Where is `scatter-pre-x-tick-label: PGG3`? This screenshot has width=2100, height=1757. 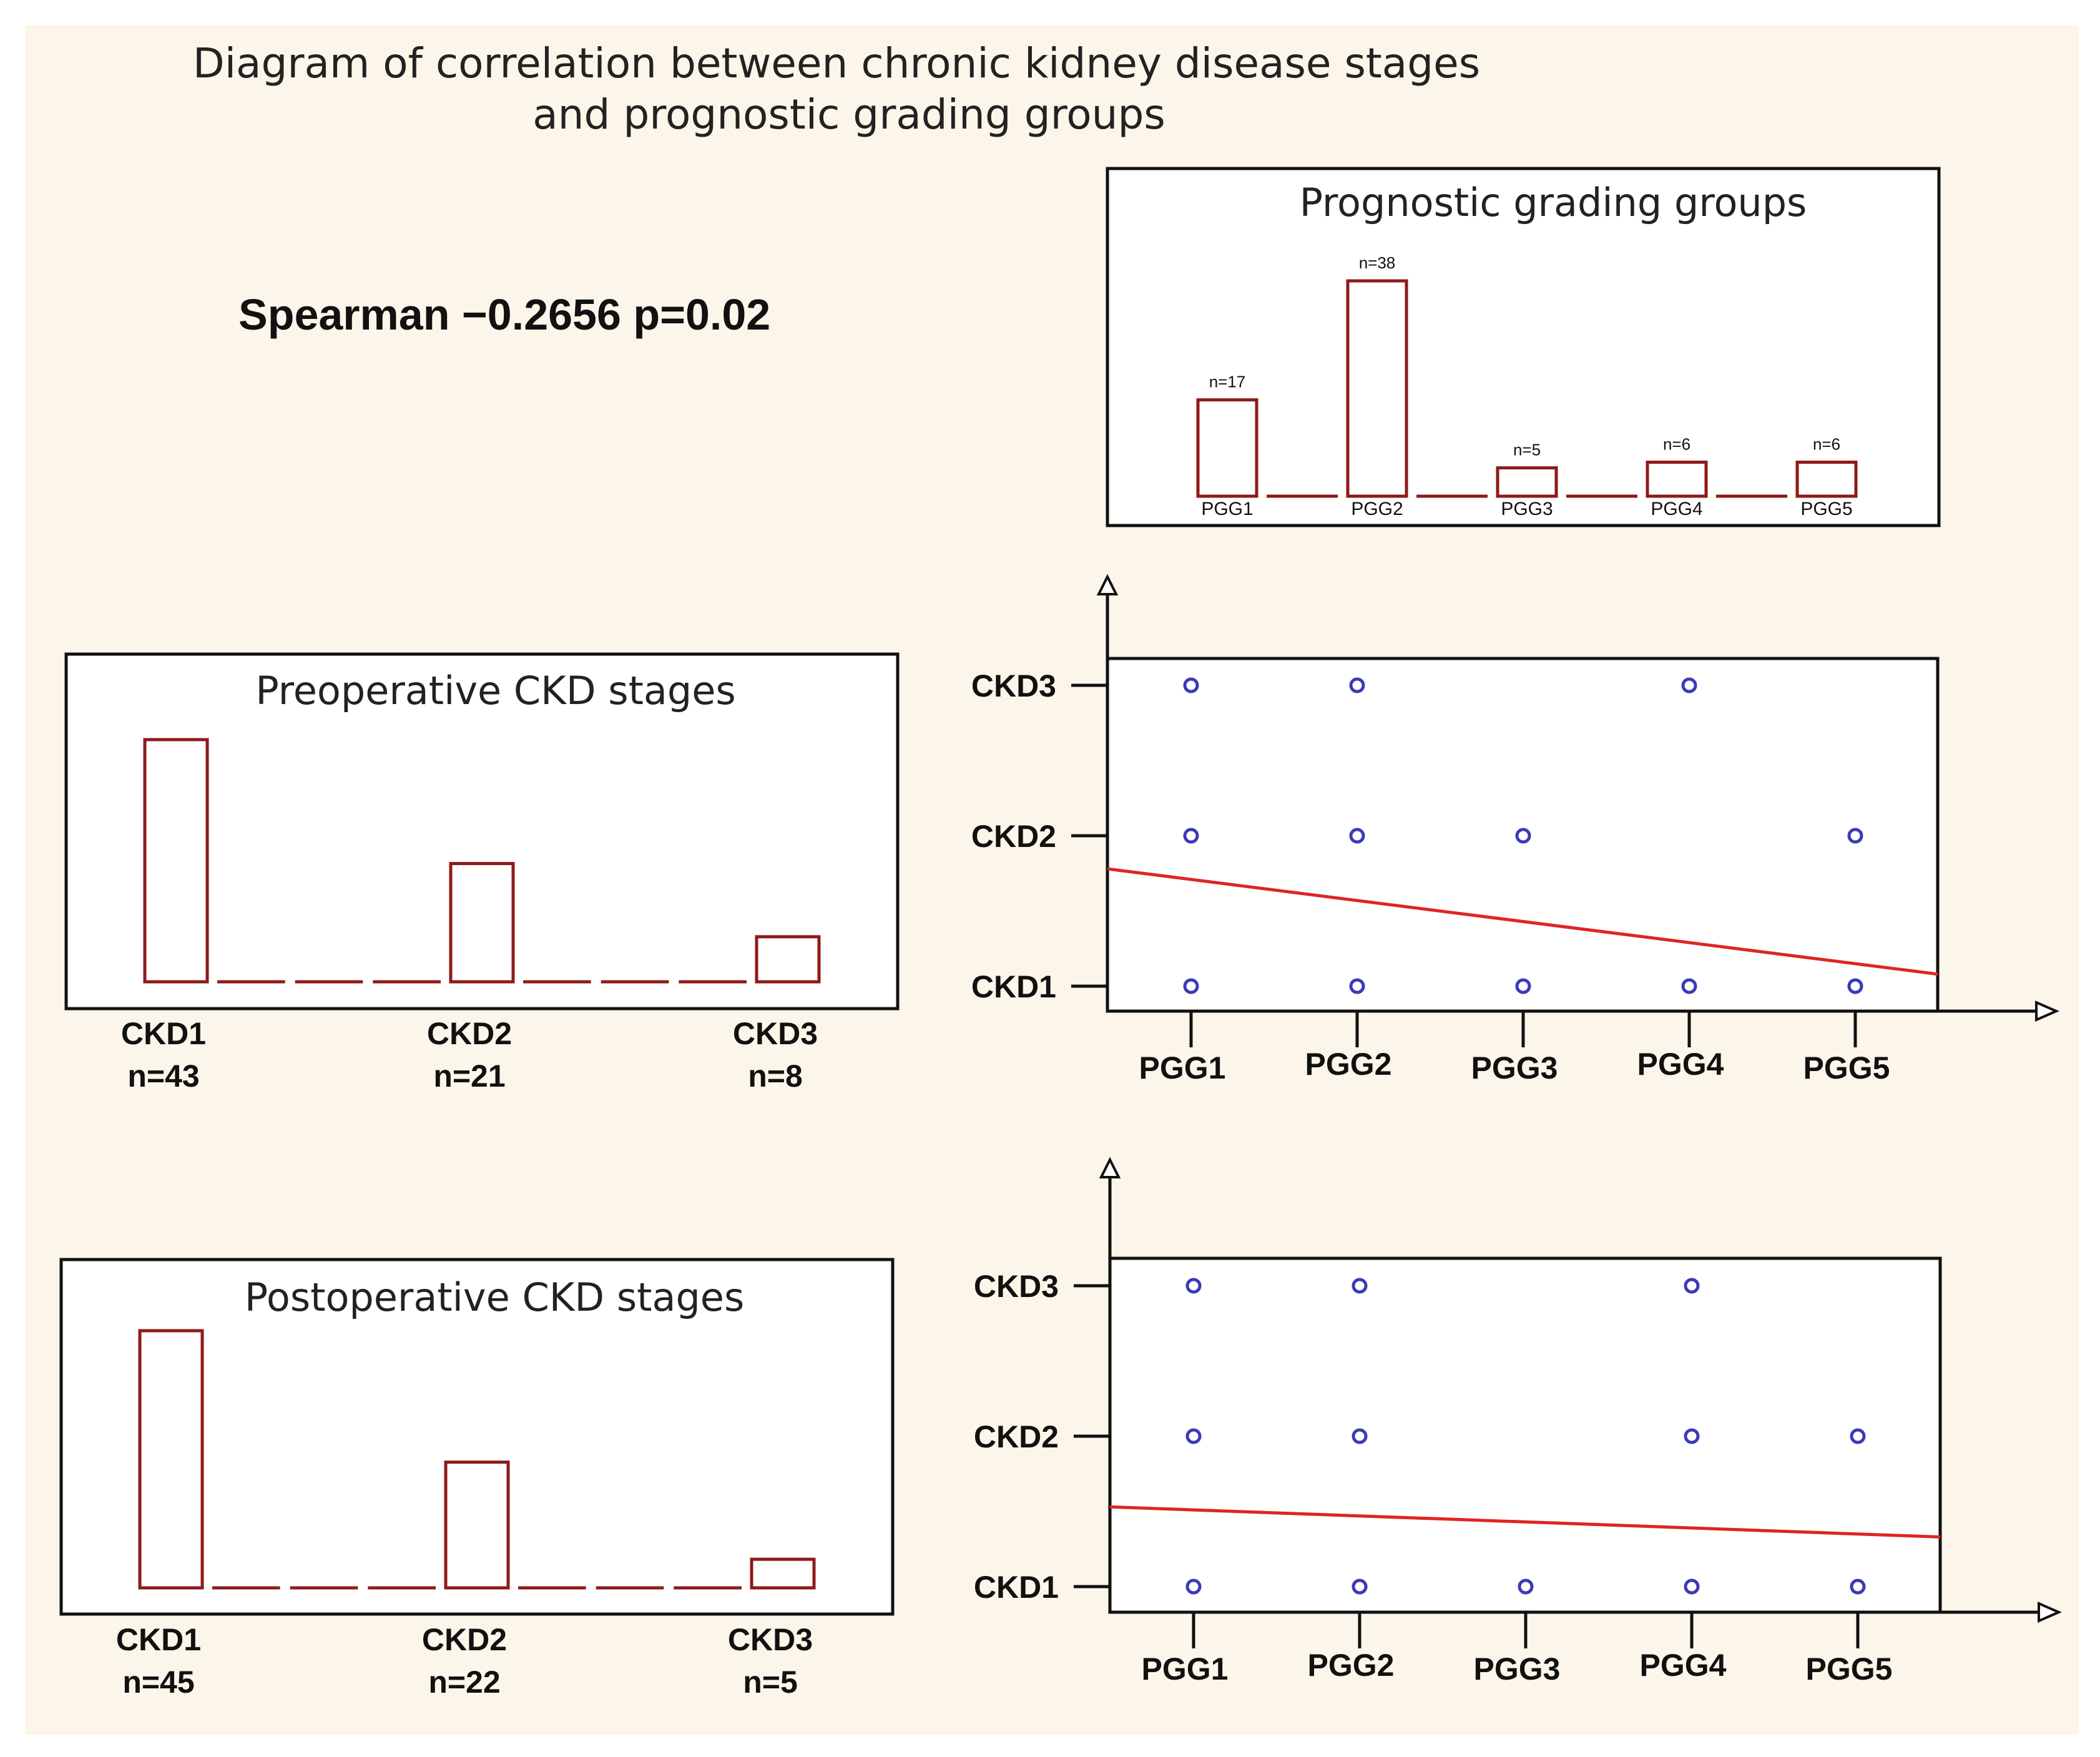 scatter-pre-x-tick-label: PGG3 is located at coordinates (1514, 1067).